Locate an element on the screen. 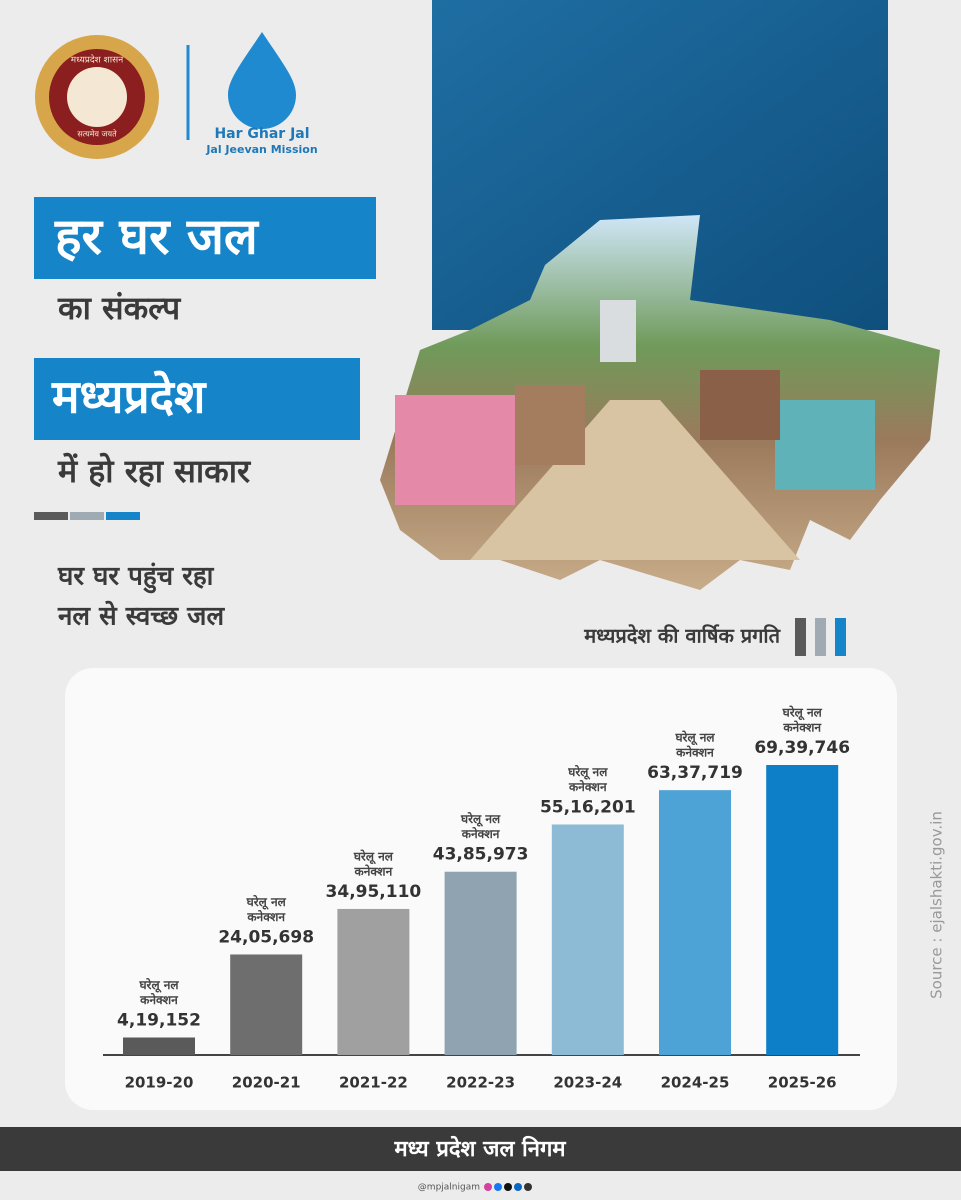 The image size is (961, 1200). headline-2: का संकल्प is located at coordinates (119, 308).